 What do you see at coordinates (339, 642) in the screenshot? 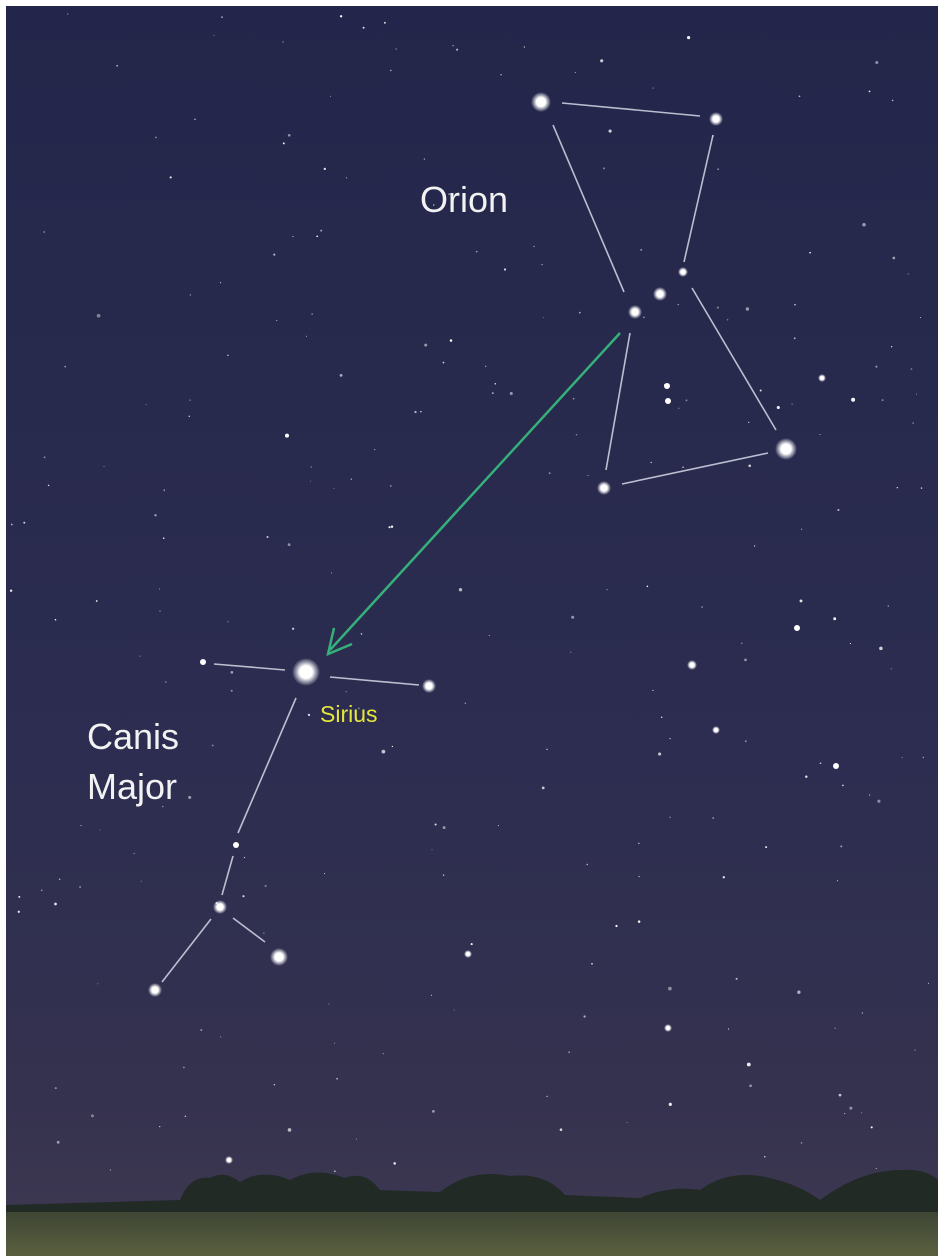
I see `arrow-head` at bounding box center [339, 642].